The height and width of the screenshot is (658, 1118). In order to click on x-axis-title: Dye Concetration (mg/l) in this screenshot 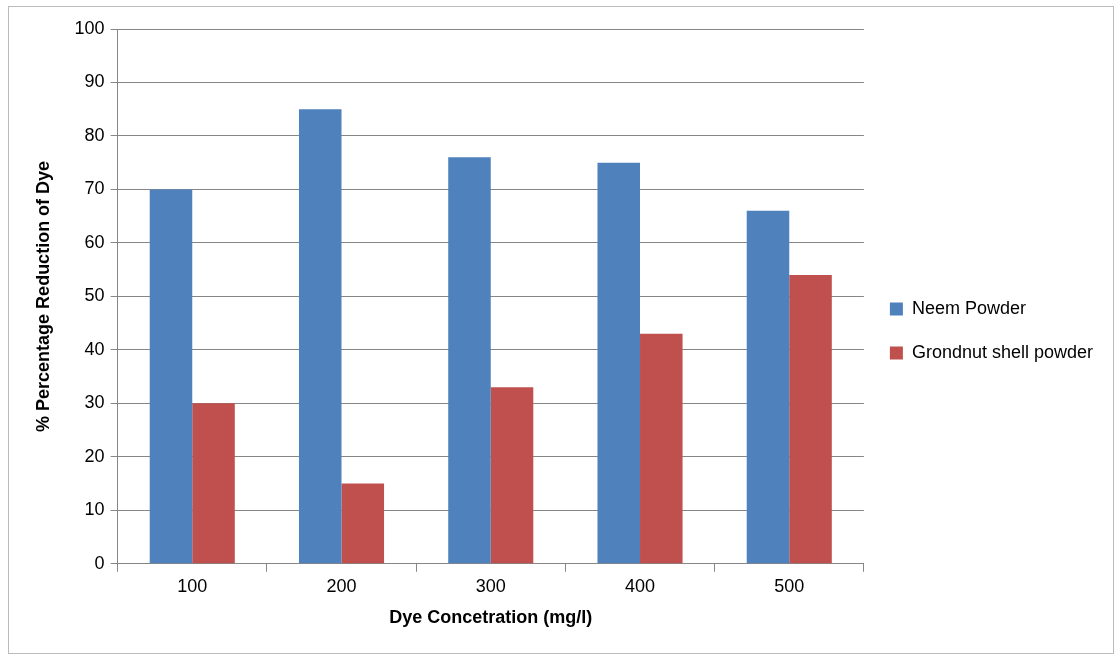, I will do `click(491, 617)`.